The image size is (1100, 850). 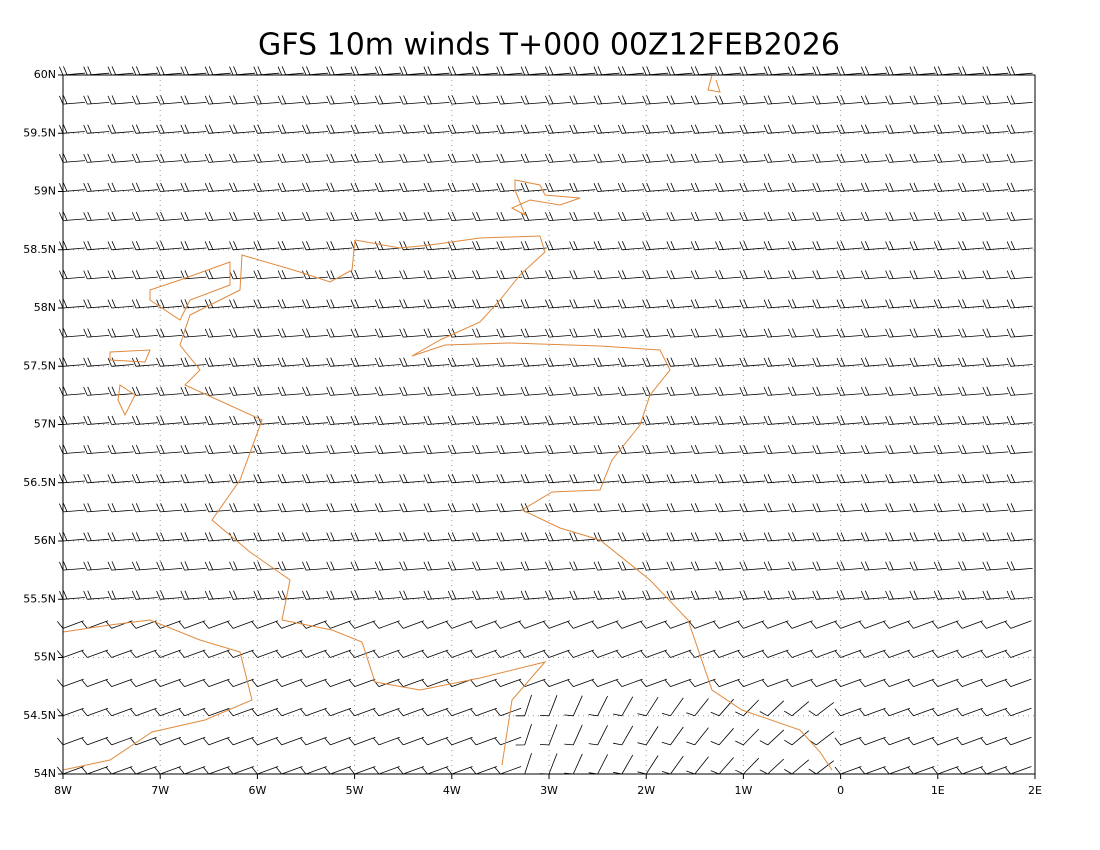 What do you see at coordinates (170, 339) in the screenshot?
I see `coastline-hebrides` at bounding box center [170, 339].